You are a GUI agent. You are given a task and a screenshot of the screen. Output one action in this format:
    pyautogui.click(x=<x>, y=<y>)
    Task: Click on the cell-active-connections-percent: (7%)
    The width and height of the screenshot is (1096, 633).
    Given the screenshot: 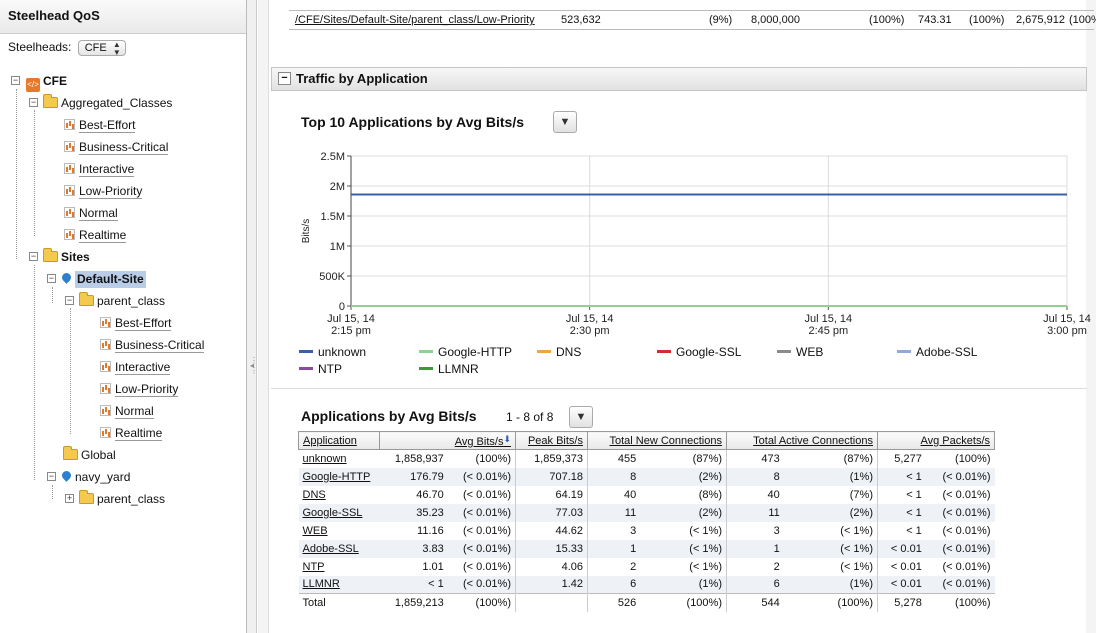 What is the action you would take?
    pyautogui.click(x=861, y=494)
    